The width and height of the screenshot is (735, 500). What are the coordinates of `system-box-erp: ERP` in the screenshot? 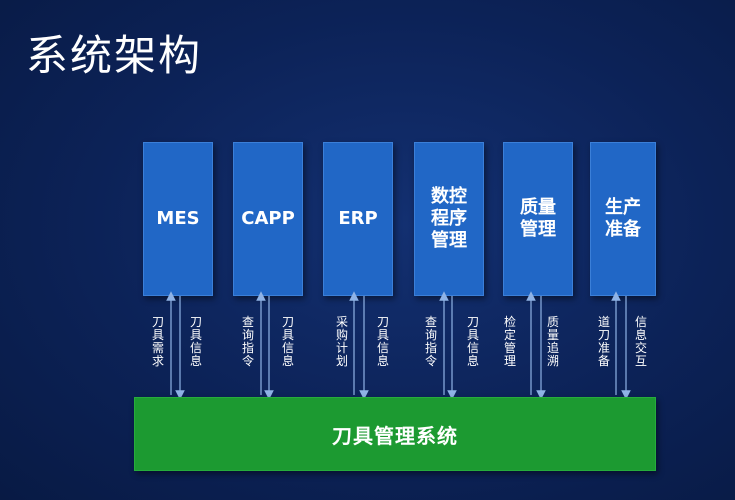 It's located at (358, 219).